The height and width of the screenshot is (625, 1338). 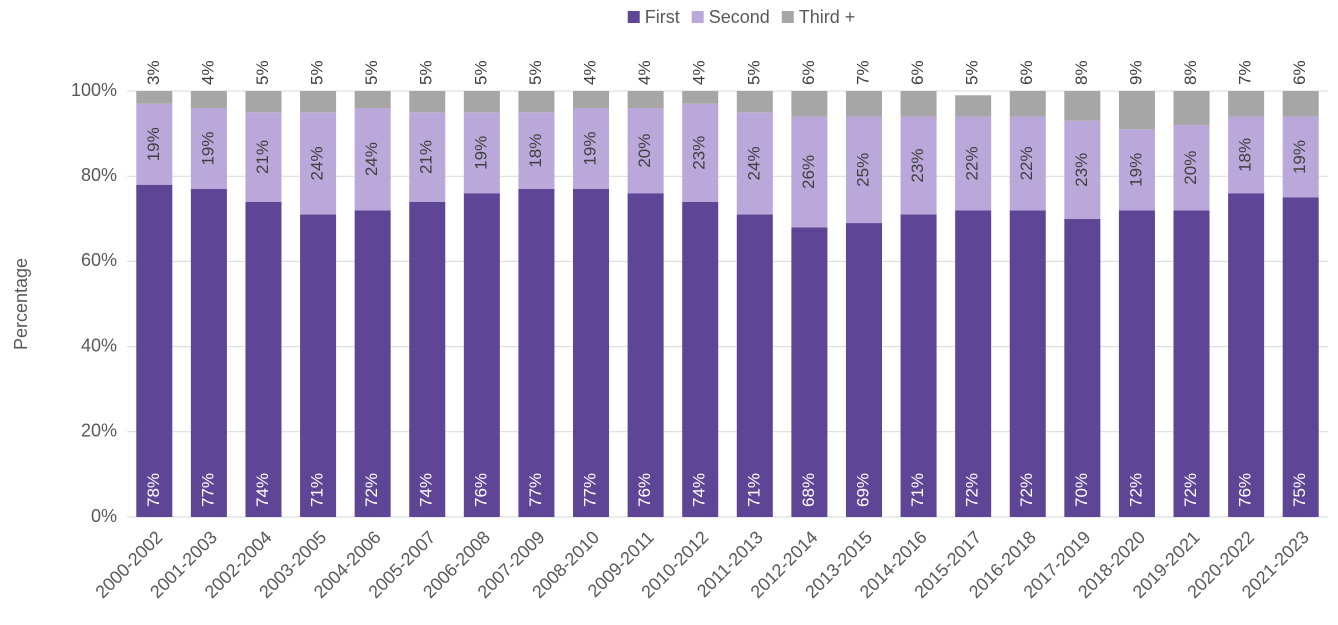 What do you see at coordinates (99, 345) in the screenshot?
I see `y-tick-label: 40%` at bounding box center [99, 345].